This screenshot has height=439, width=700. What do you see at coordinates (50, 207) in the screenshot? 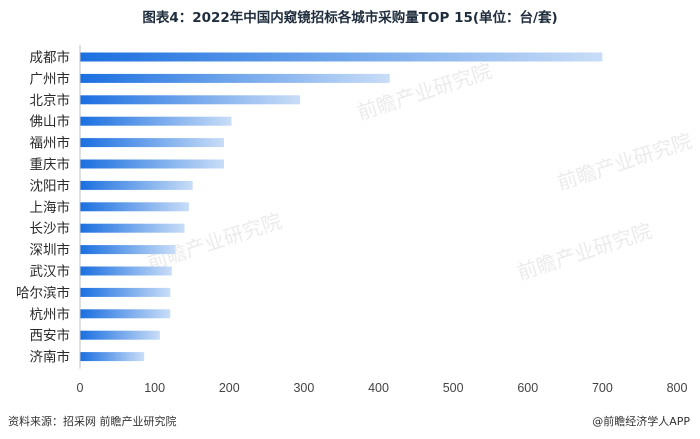
I see `category-label: 上海市` at bounding box center [50, 207].